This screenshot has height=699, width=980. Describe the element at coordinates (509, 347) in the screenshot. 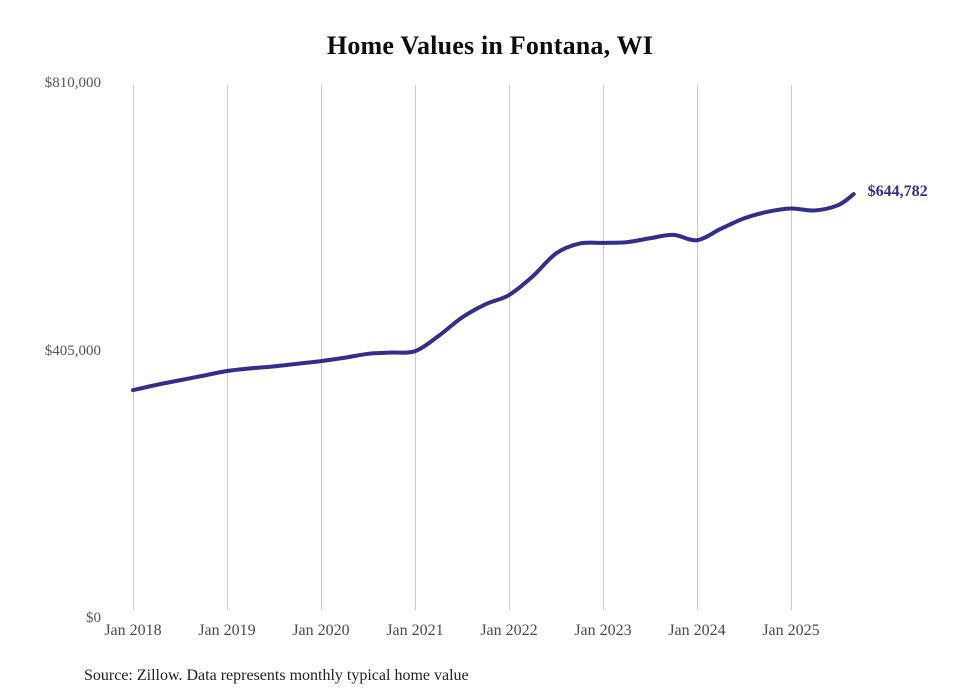

I see `gridline-jan-2022` at that location.